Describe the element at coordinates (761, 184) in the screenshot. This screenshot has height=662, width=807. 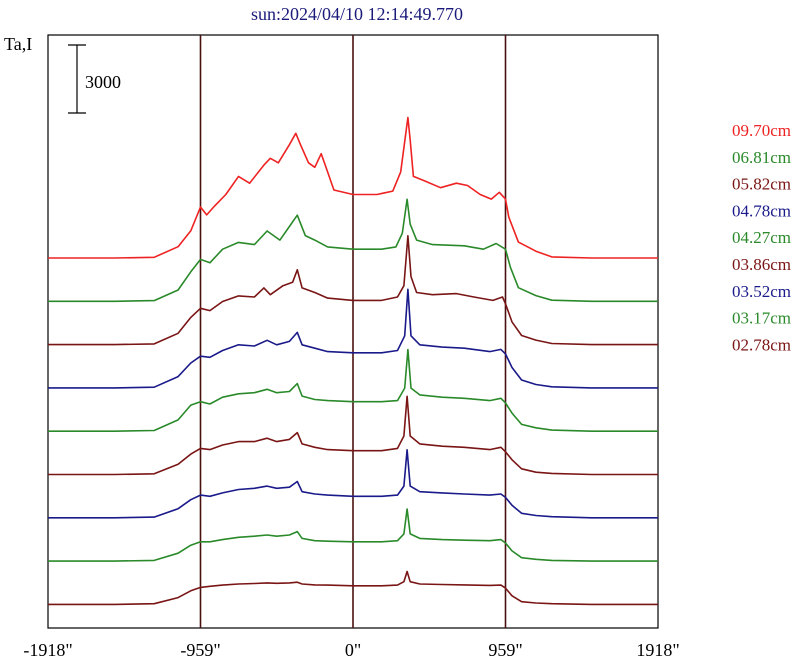
I see `legend-entry: 05.82cm` at that location.